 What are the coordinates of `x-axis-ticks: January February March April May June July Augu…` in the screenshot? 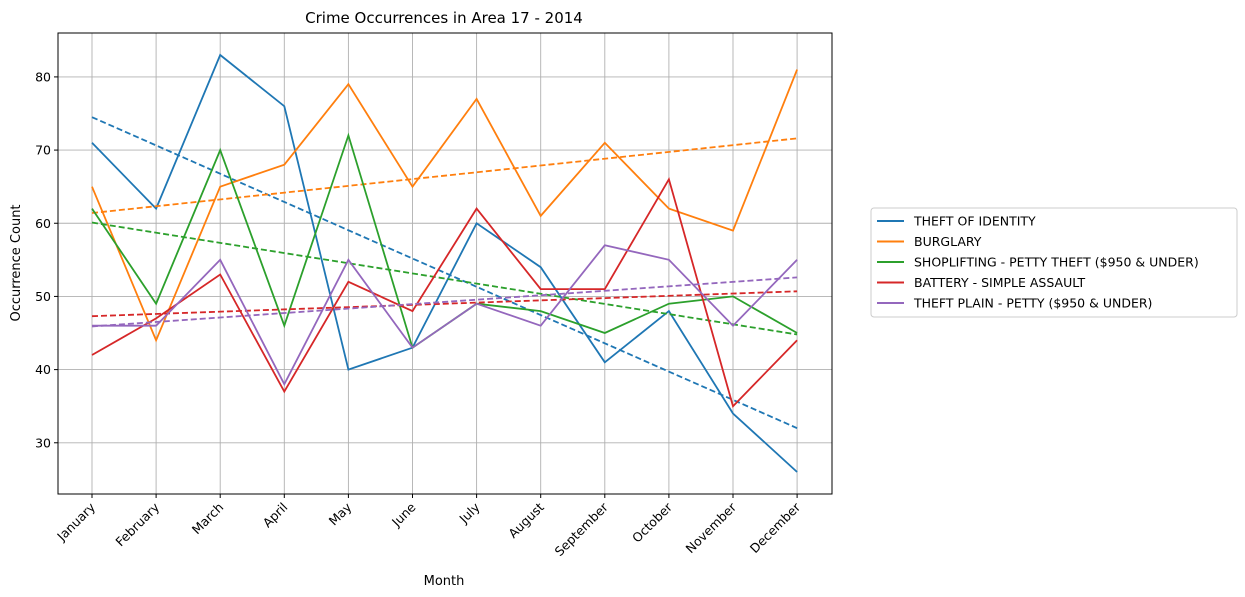 It's located at (428, 526).